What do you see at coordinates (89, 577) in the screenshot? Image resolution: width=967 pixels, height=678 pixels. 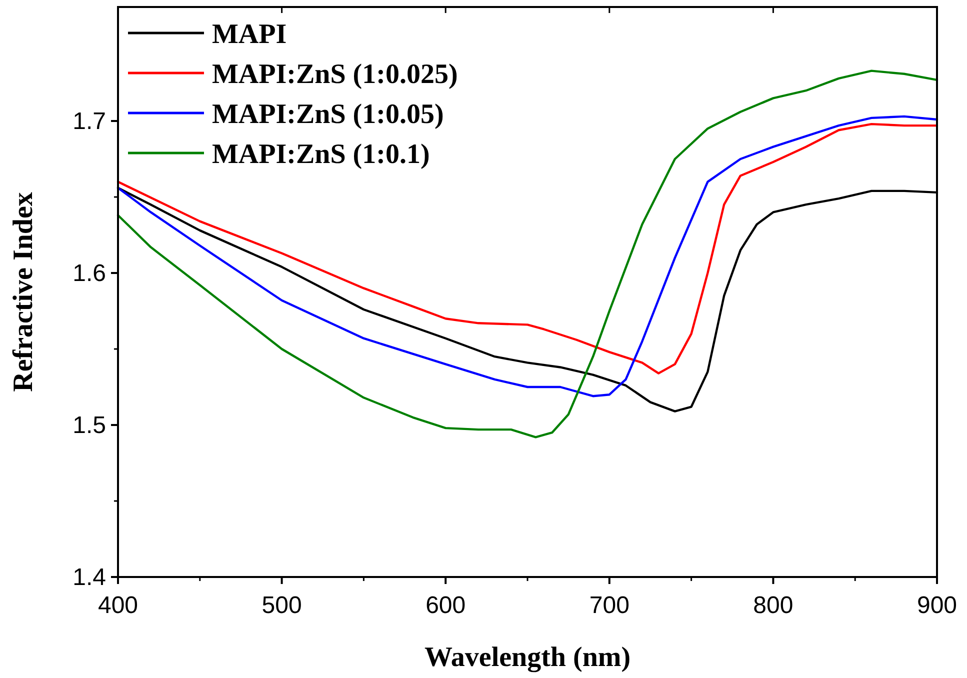 I see `y-tick-label: 1.4` at bounding box center [89, 577].